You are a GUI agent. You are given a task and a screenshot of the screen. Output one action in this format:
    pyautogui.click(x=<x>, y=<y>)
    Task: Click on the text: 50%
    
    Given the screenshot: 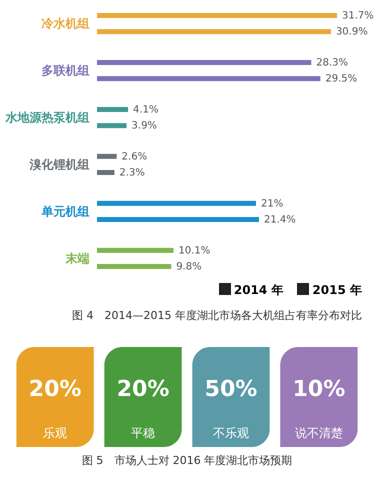 What is the action you would take?
    pyautogui.click(x=231, y=389)
    